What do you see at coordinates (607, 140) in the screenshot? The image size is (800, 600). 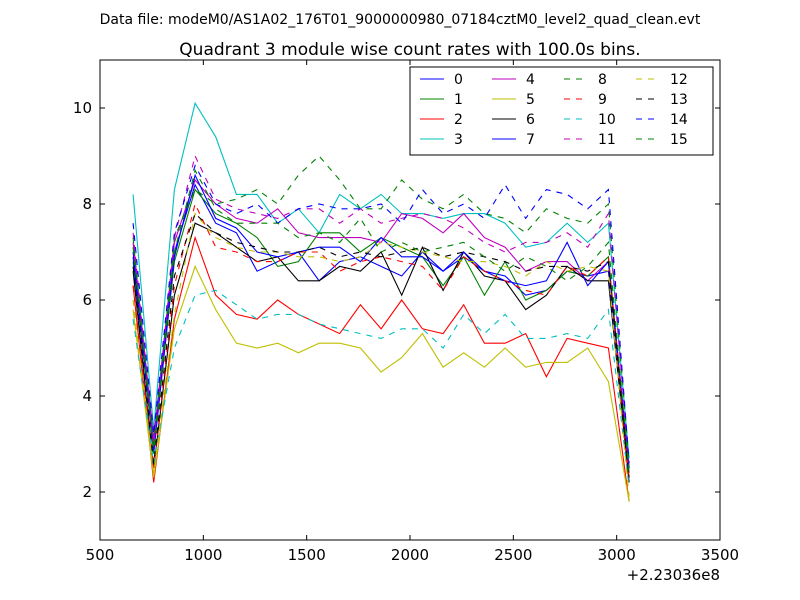 I see `legend-label-11: 11` at bounding box center [607, 140].